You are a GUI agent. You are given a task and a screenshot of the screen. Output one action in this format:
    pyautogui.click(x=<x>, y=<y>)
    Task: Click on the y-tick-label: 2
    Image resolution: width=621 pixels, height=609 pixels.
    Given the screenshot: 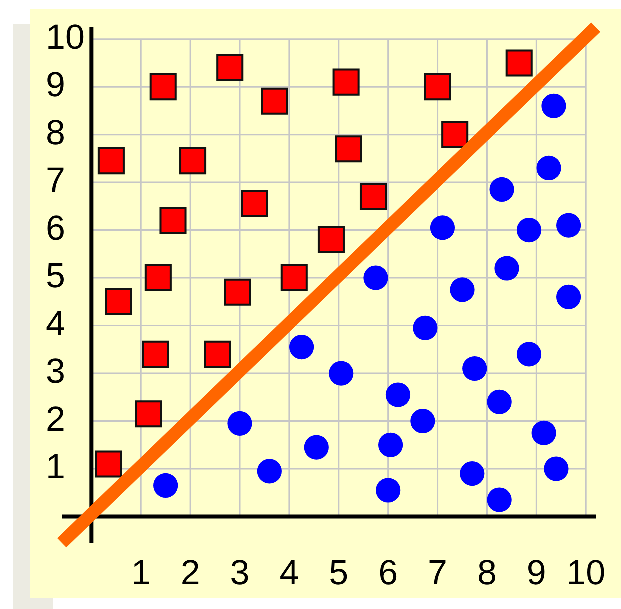 What is the action you would take?
    pyautogui.click(x=56, y=419)
    